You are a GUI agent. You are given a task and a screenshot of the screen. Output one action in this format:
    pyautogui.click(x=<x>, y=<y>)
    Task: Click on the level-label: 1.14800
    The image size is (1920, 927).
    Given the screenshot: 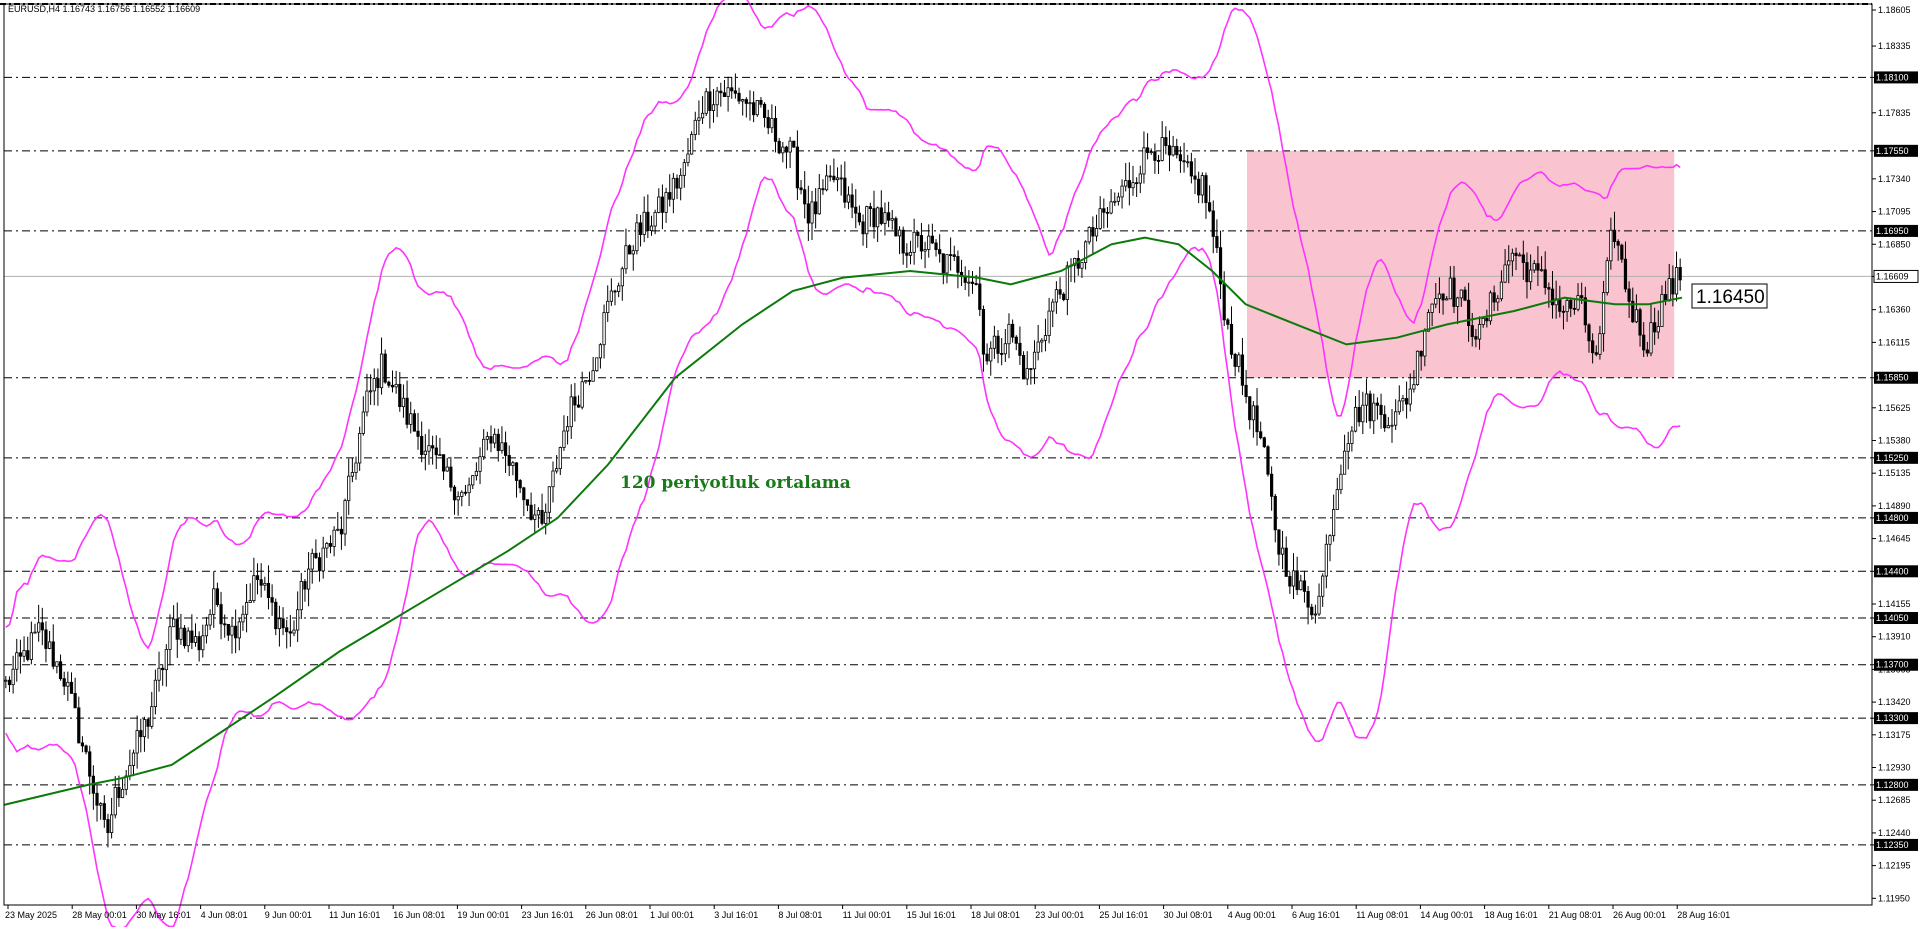 What is the action you would take?
    pyautogui.click(x=1892, y=518)
    